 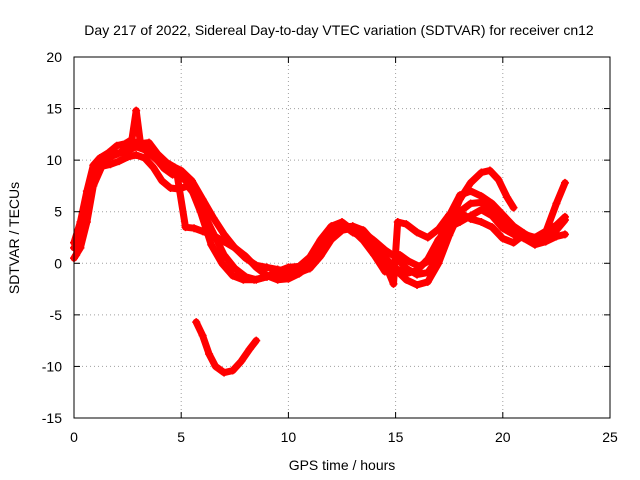 I want to click on x-tick-label: 20, so click(x=503, y=437).